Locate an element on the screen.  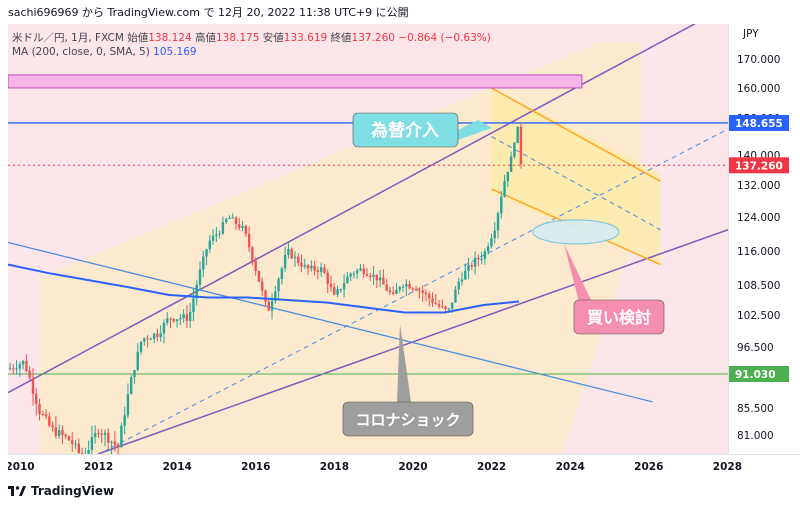
y-tick-label: 102.500 is located at coordinates (758, 316).